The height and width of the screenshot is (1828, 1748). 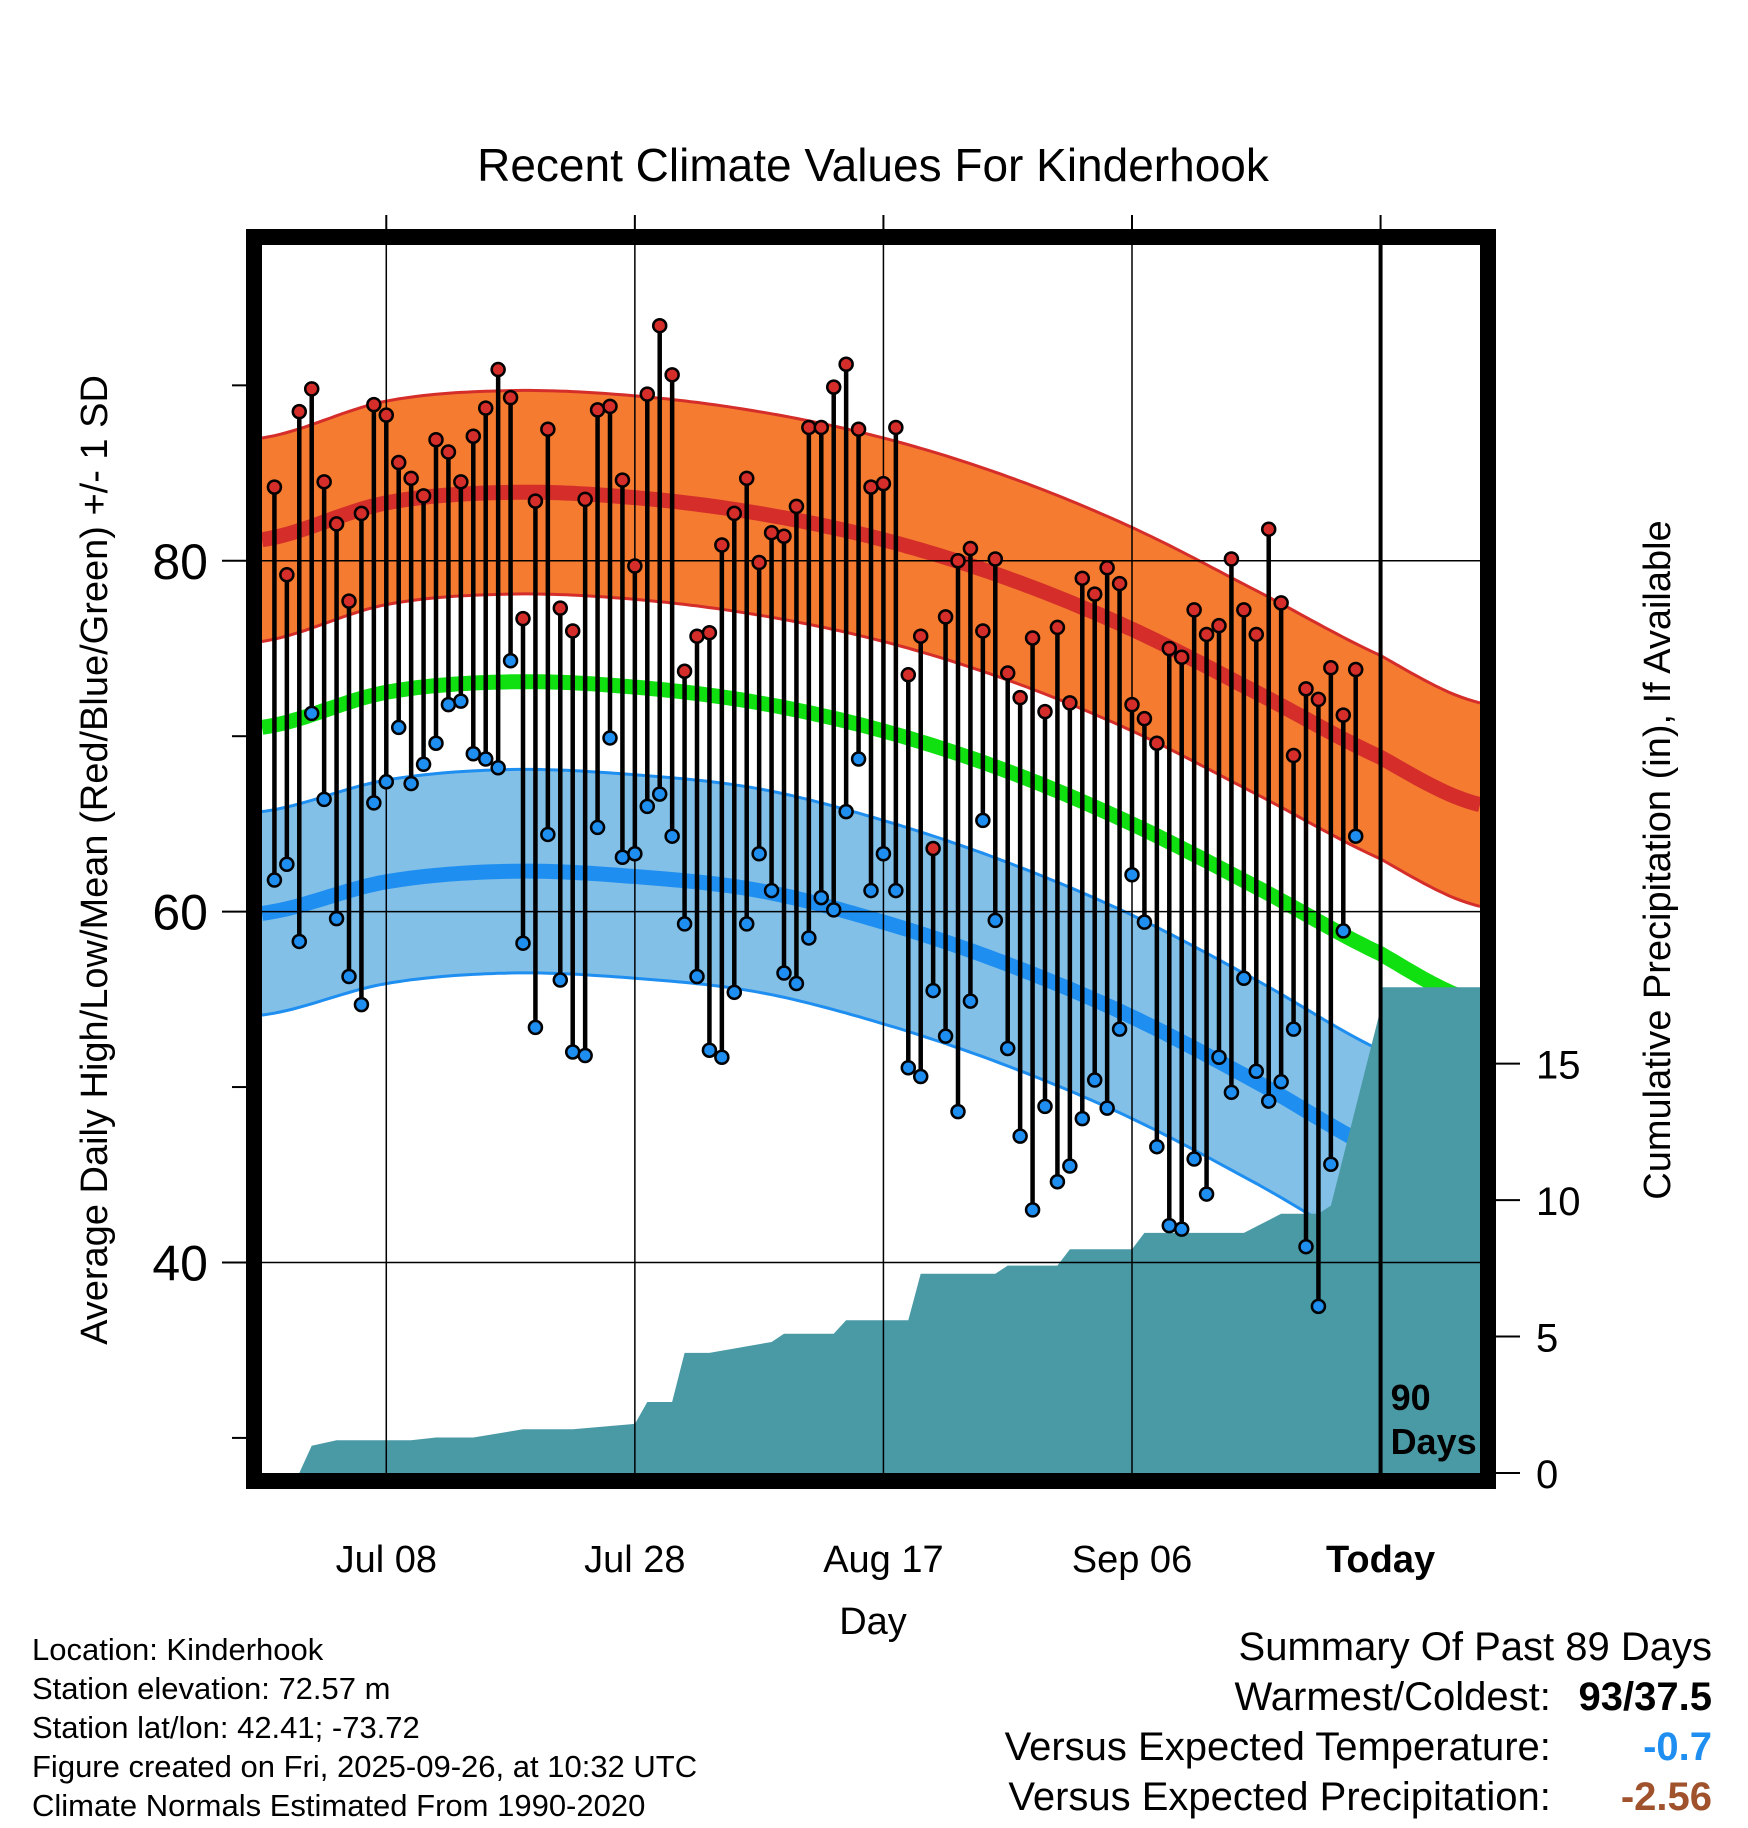 I want to click on temp-departure-row: Versus Expected Temperature: -0.7, so click(x=1358, y=1747).